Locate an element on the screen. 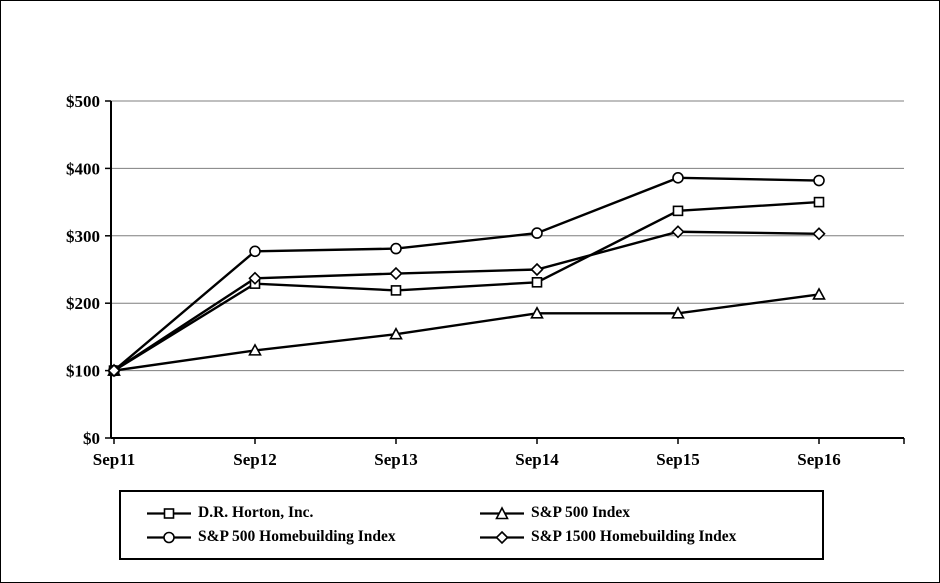 The width and height of the screenshot is (940, 583). x-tick-label: Sep13 is located at coordinates (395, 459).